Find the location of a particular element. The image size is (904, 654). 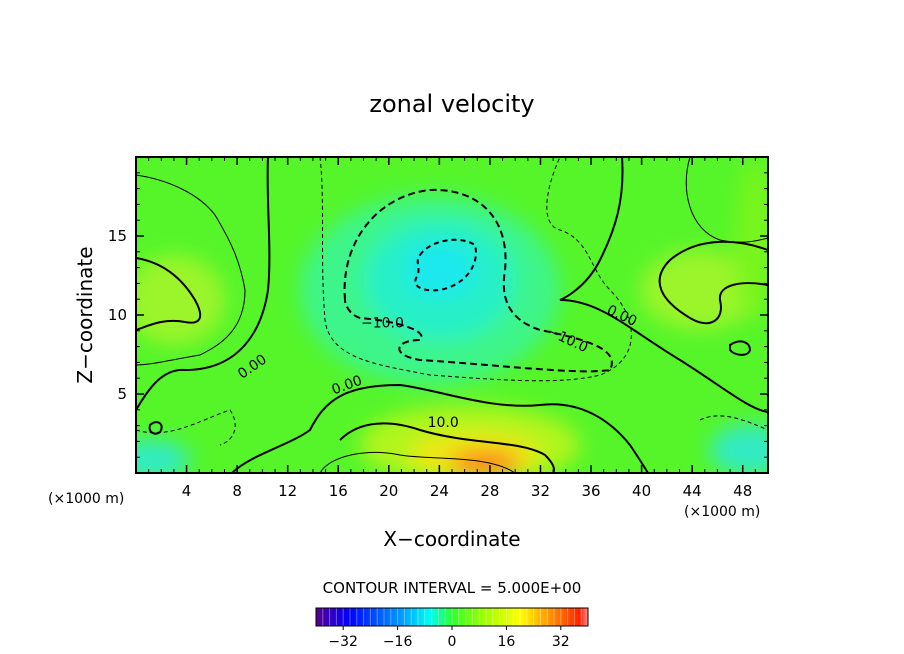

x-tick-label: 44 is located at coordinates (692, 491).